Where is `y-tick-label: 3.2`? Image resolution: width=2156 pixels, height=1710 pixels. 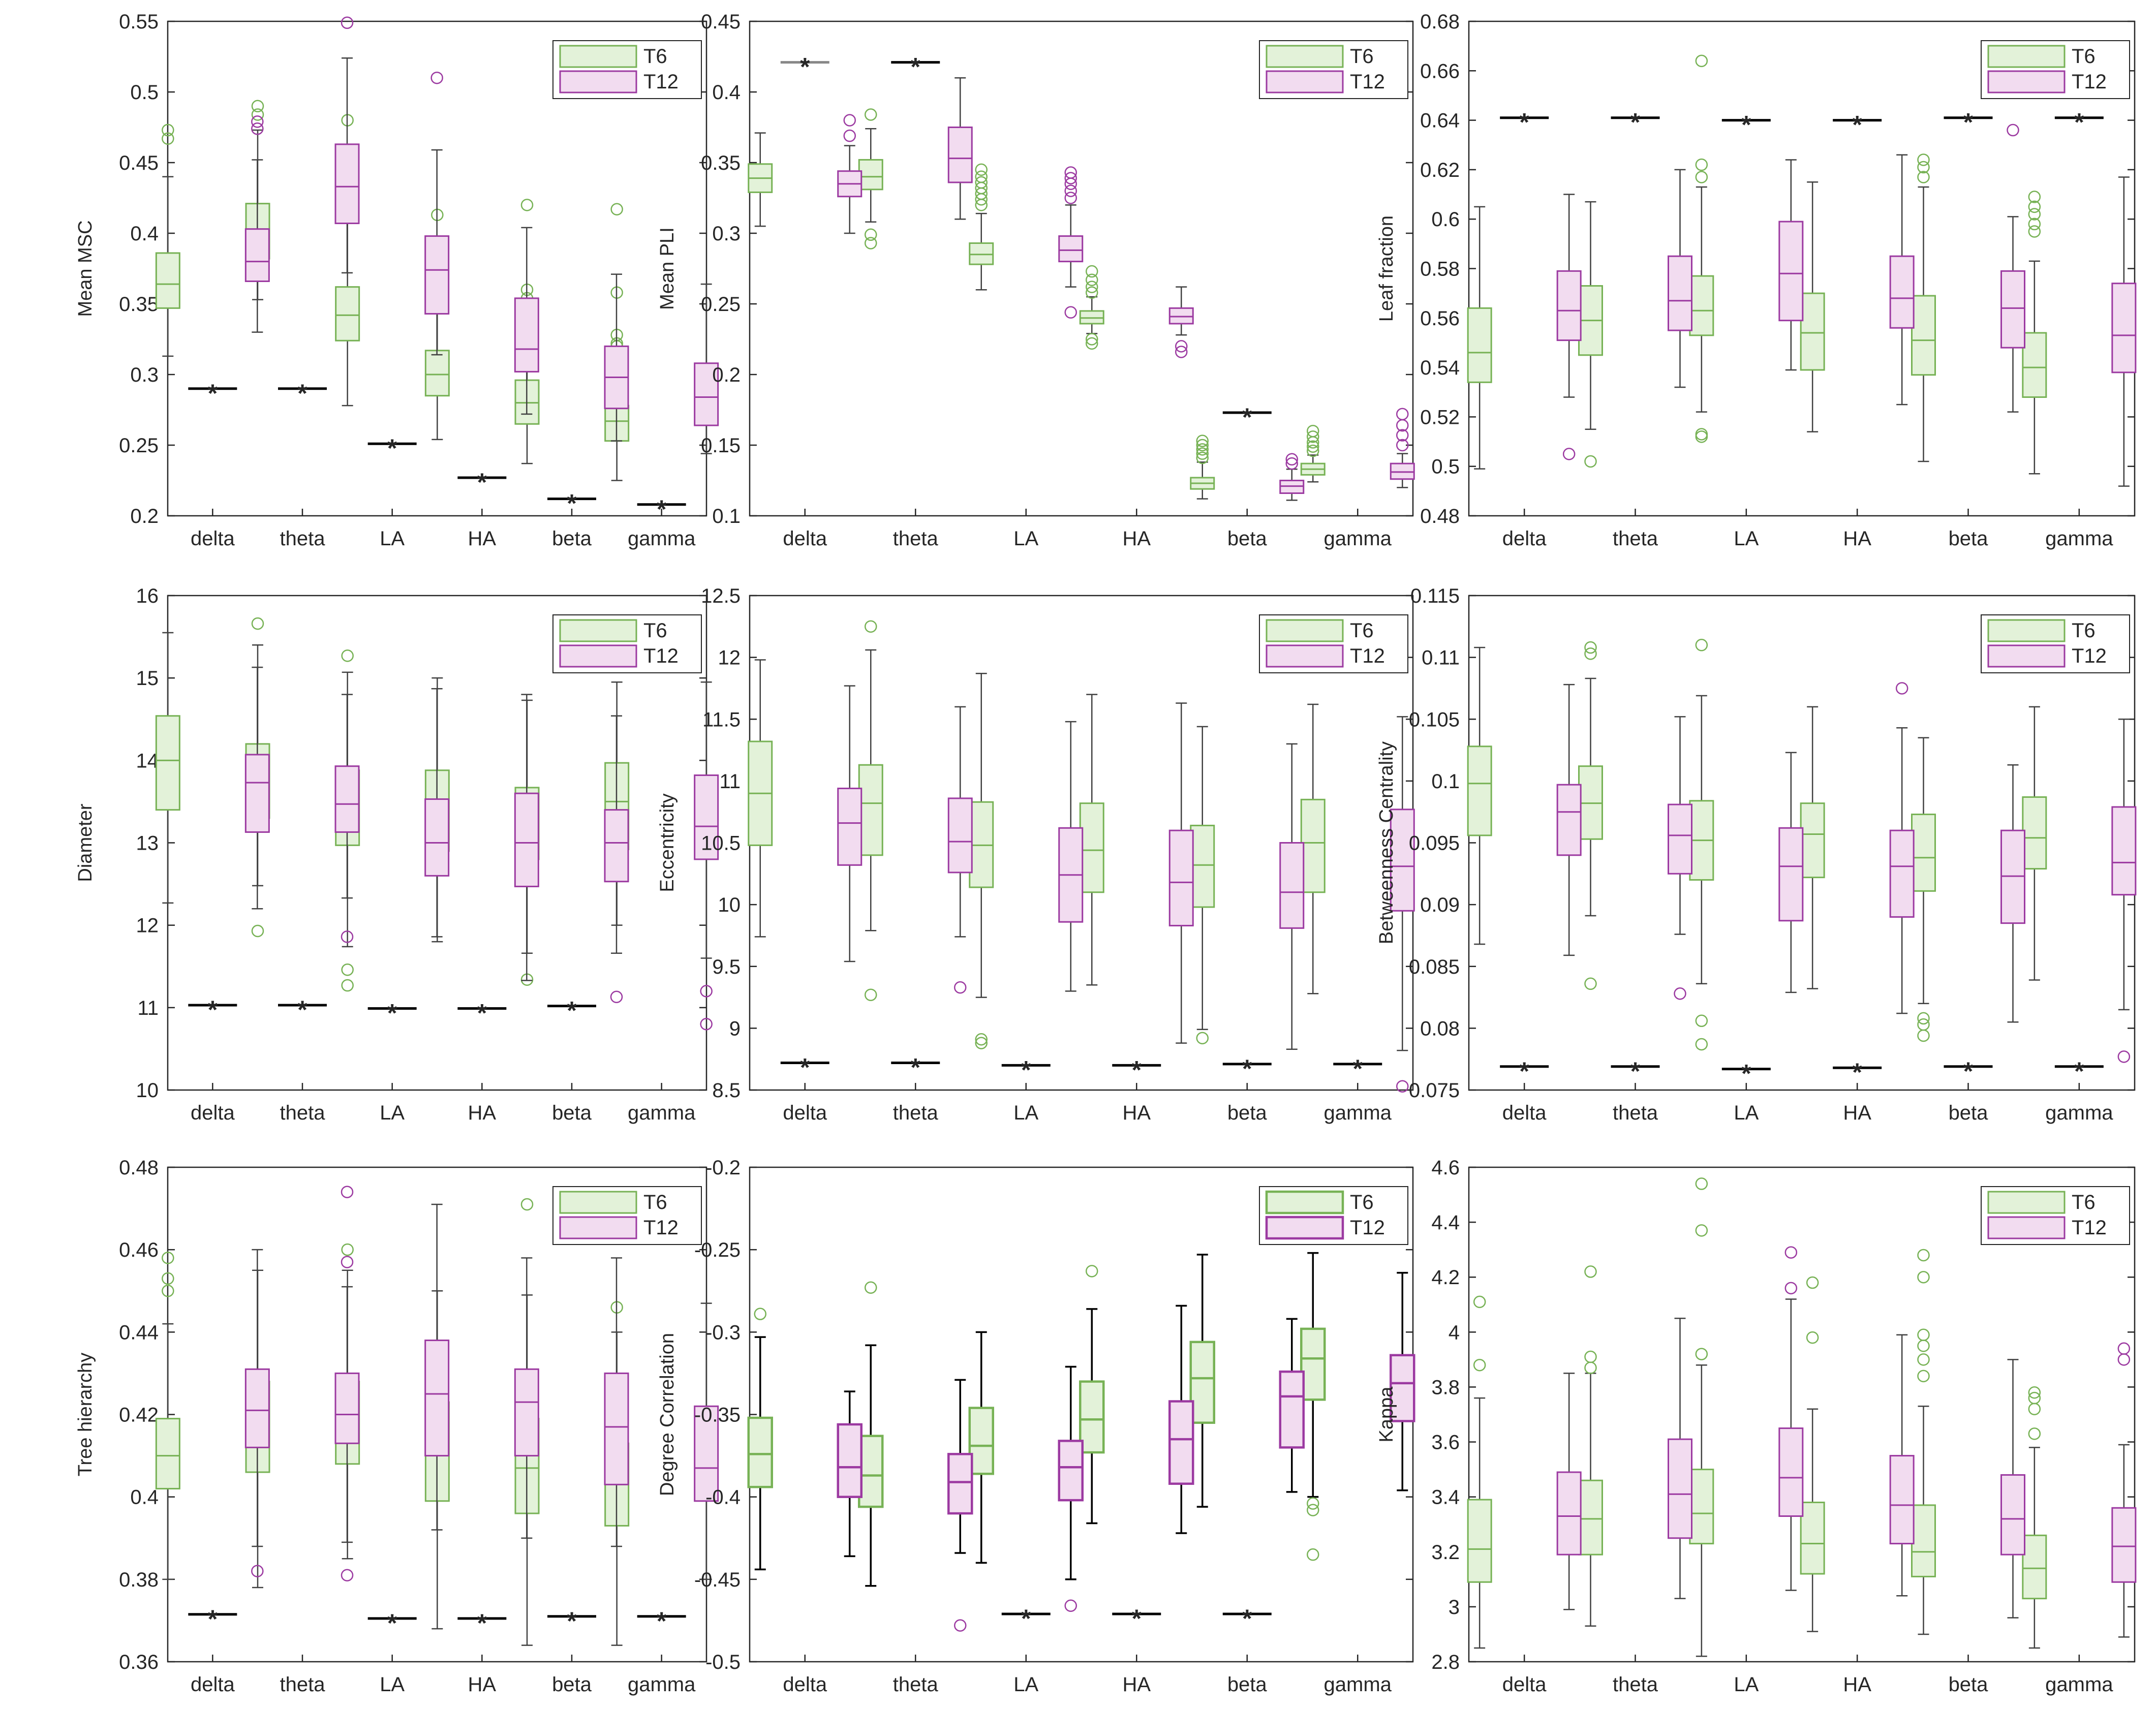
y-tick-label: 3.2 is located at coordinates (1445, 1552).